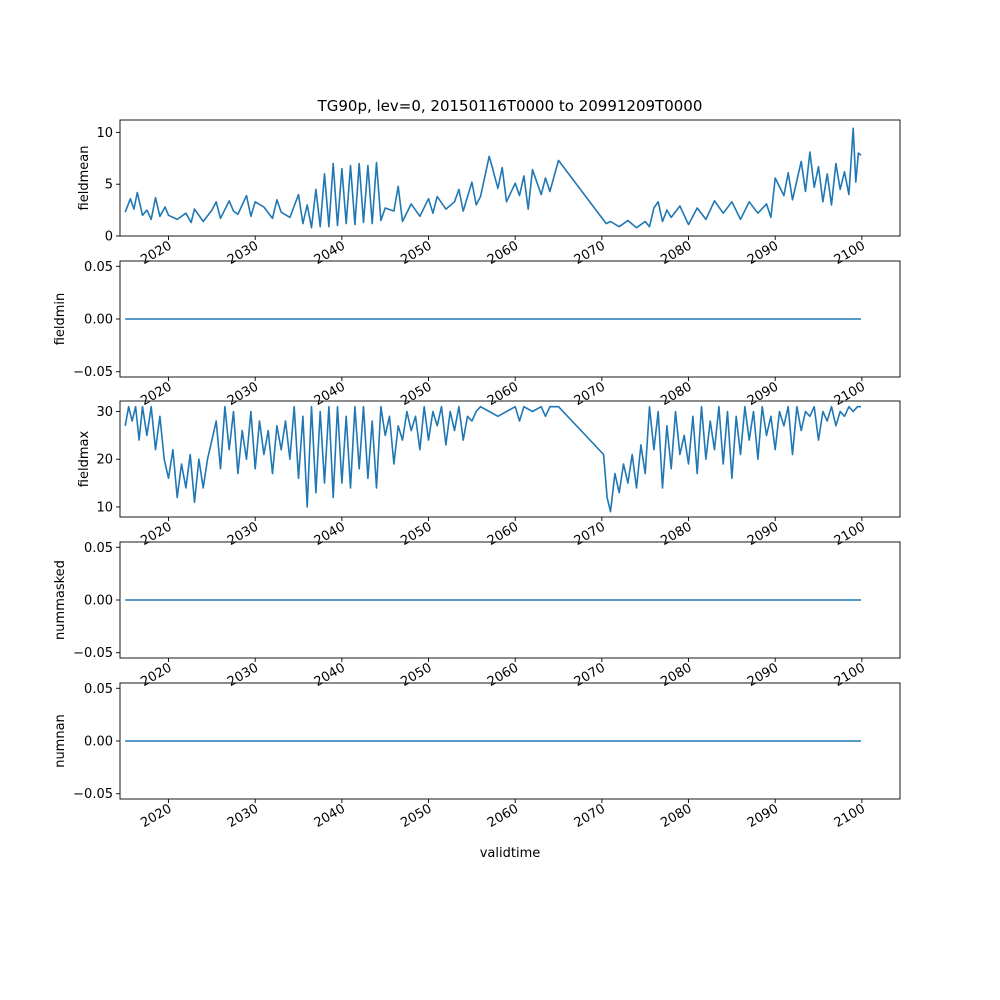 This screenshot has width=1000, height=1000. I want to click on y-axis-label-nummasked: nummasked, so click(60, 600).